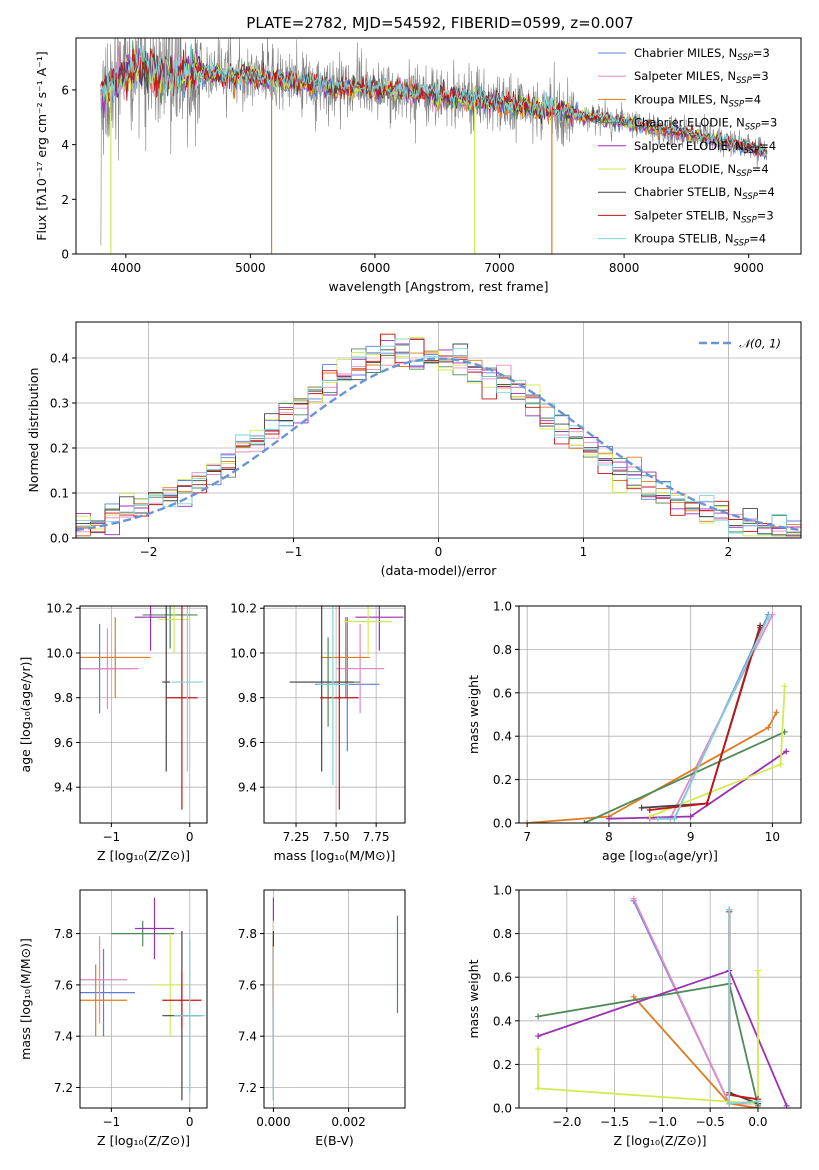 Image resolution: width=819 pixels, height=1170 pixels. I want to click on legend-label: Salpeter STELIB, N, so click(687, 215).